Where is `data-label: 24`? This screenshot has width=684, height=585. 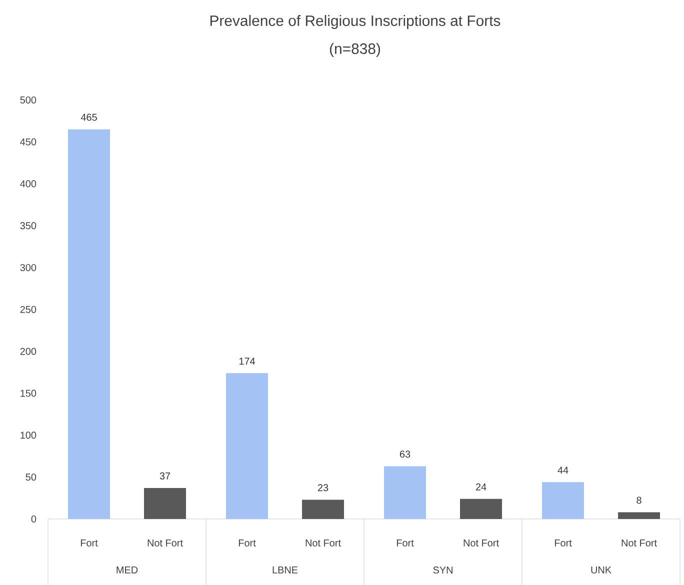
data-label: 24 is located at coordinates (481, 486).